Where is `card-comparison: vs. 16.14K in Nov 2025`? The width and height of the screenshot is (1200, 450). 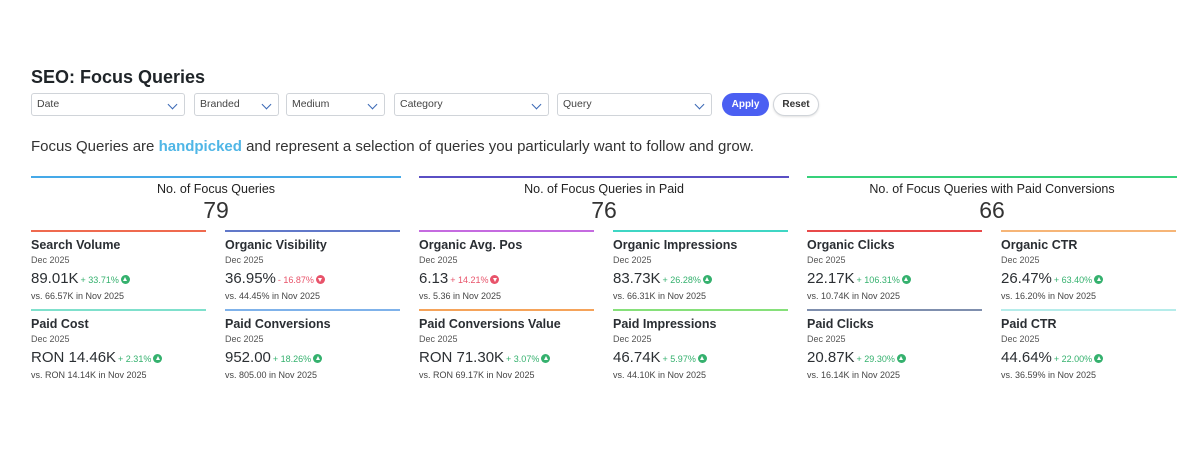 card-comparison: vs. 16.14K in Nov 2025 is located at coordinates (854, 375).